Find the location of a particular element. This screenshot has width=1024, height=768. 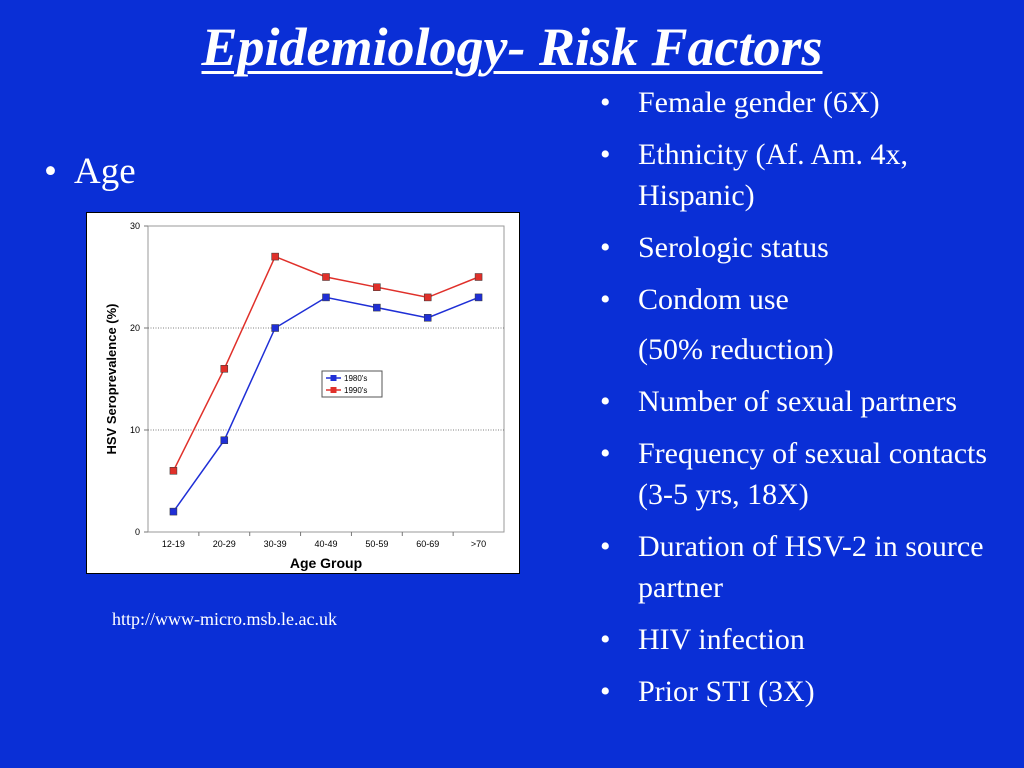

slide-title: Epidemiology- Risk Factors is located at coordinates (512, 47).